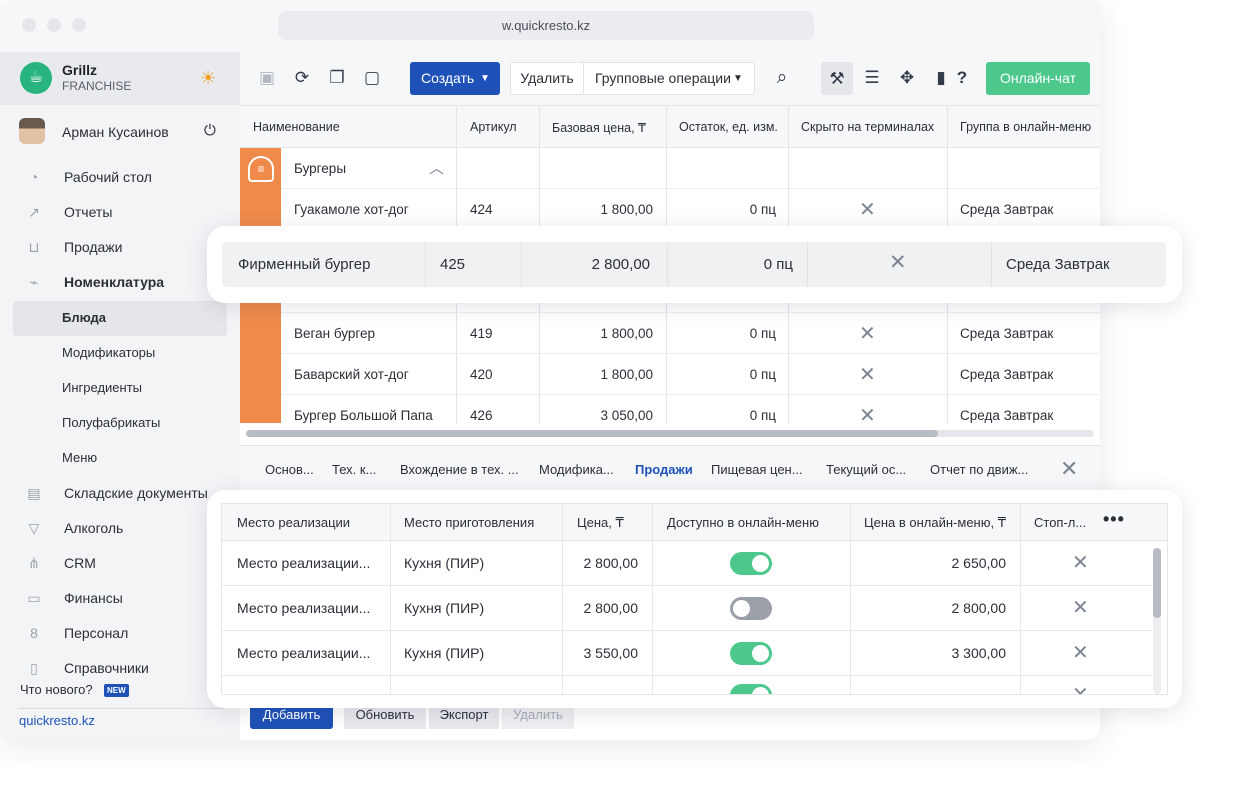 The height and width of the screenshot is (790, 1249). Describe the element at coordinates (120, 528) in the screenshot. I see `sidebar-item-alcohol: ▽ Алкоголь` at that location.